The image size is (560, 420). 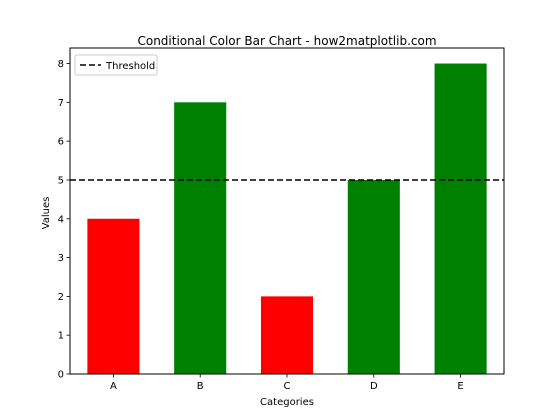 I want to click on legend-threshold-label: Threshold, so click(x=130, y=66).